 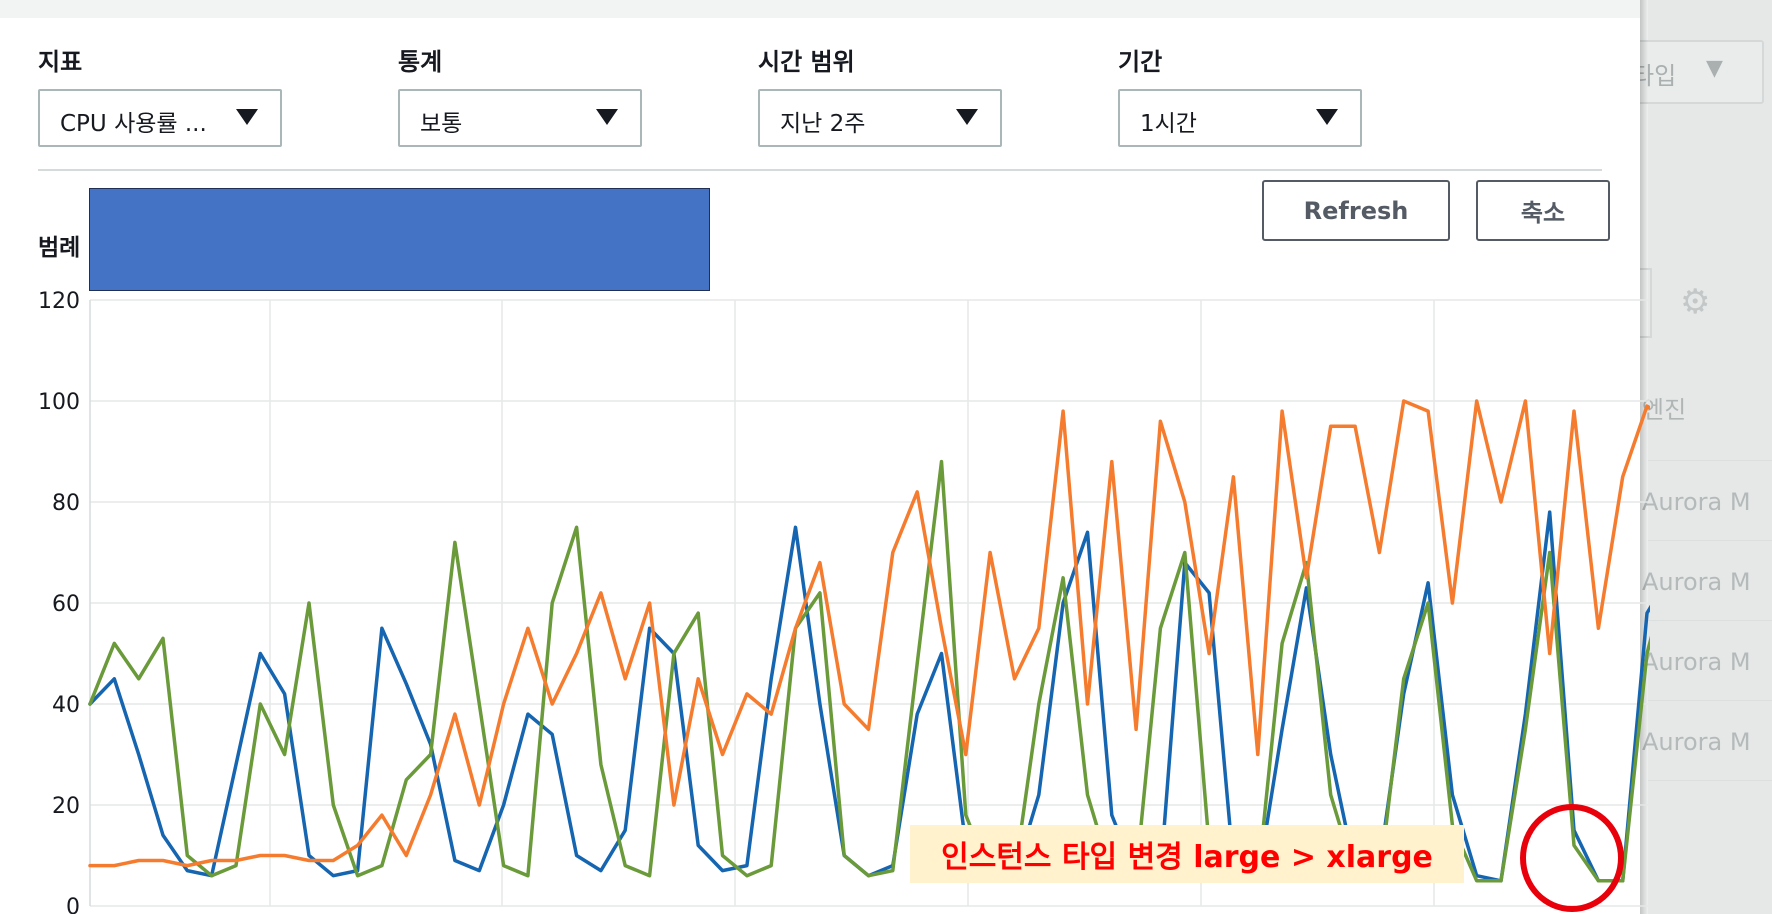 What do you see at coordinates (66, 806) in the screenshot?
I see `y-tick-label: 20` at bounding box center [66, 806].